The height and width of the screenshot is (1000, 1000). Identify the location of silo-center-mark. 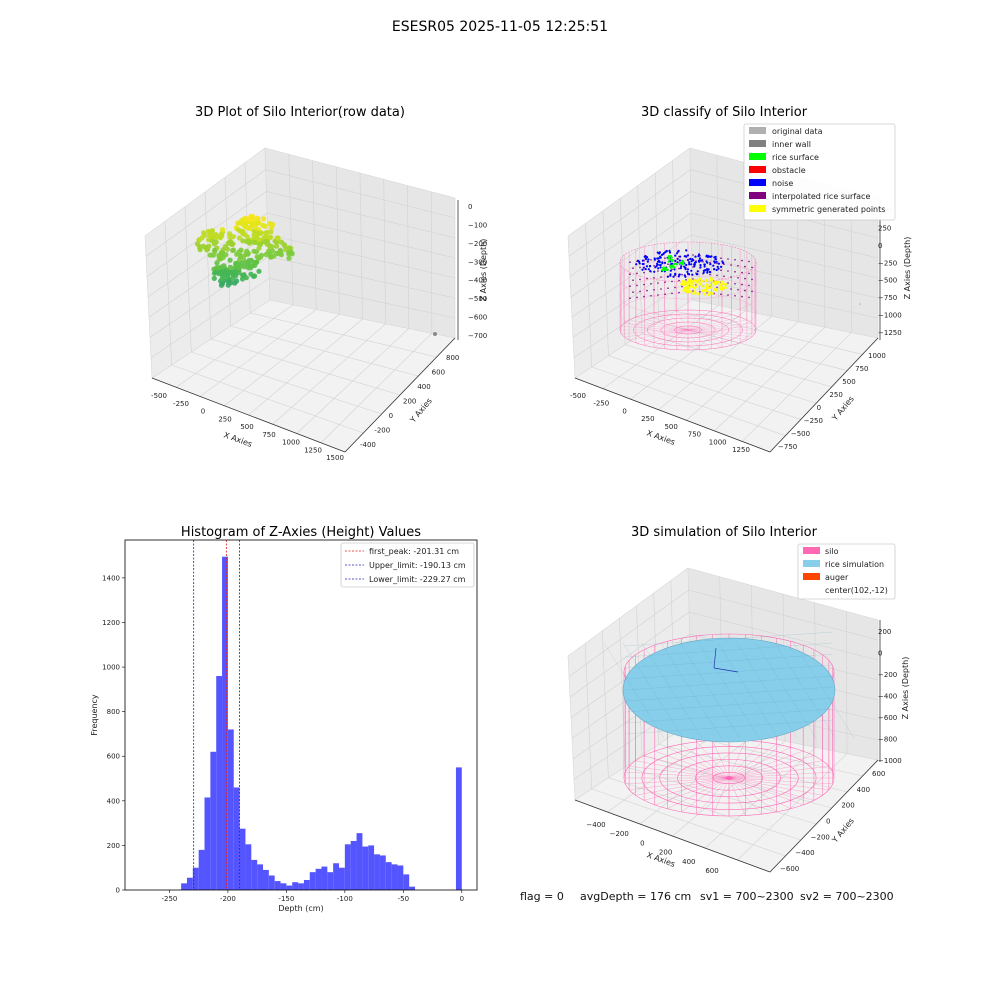
(729, 778).